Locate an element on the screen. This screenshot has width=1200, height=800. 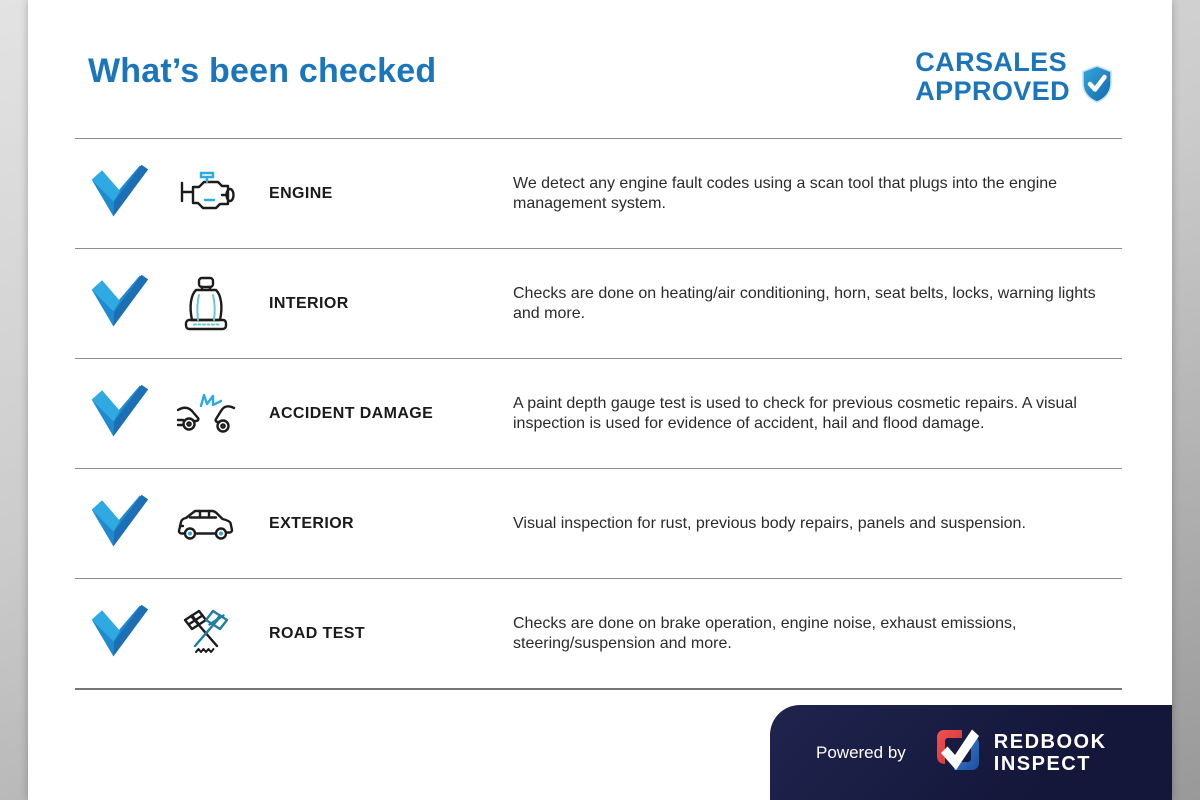
check-label: ROAD TEST is located at coordinates (317, 633).